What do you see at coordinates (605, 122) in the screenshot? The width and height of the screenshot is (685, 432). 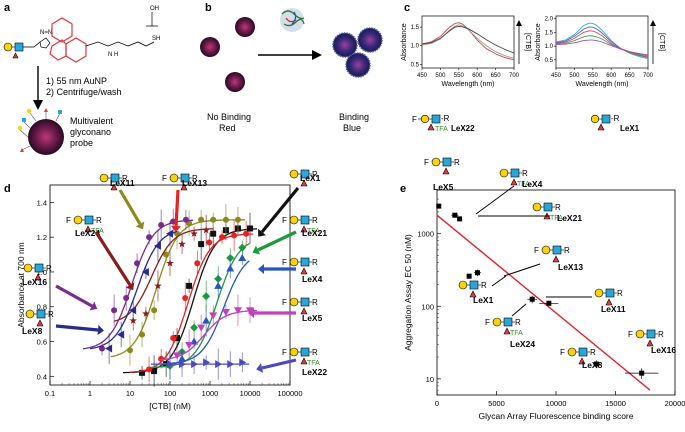 I see `glycan-lex1-icon: -R` at bounding box center [605, 122].